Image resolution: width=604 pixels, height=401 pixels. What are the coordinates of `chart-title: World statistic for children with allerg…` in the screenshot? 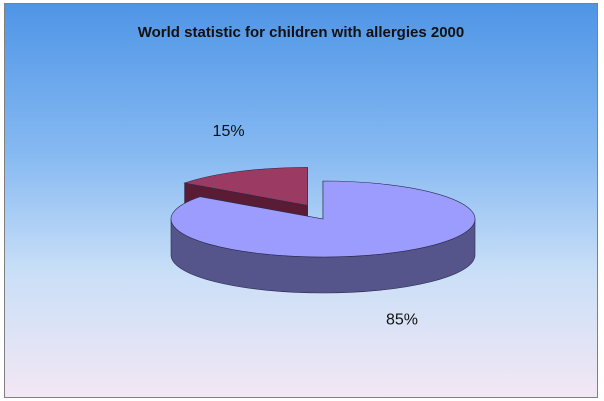 It's located at (301, 32).